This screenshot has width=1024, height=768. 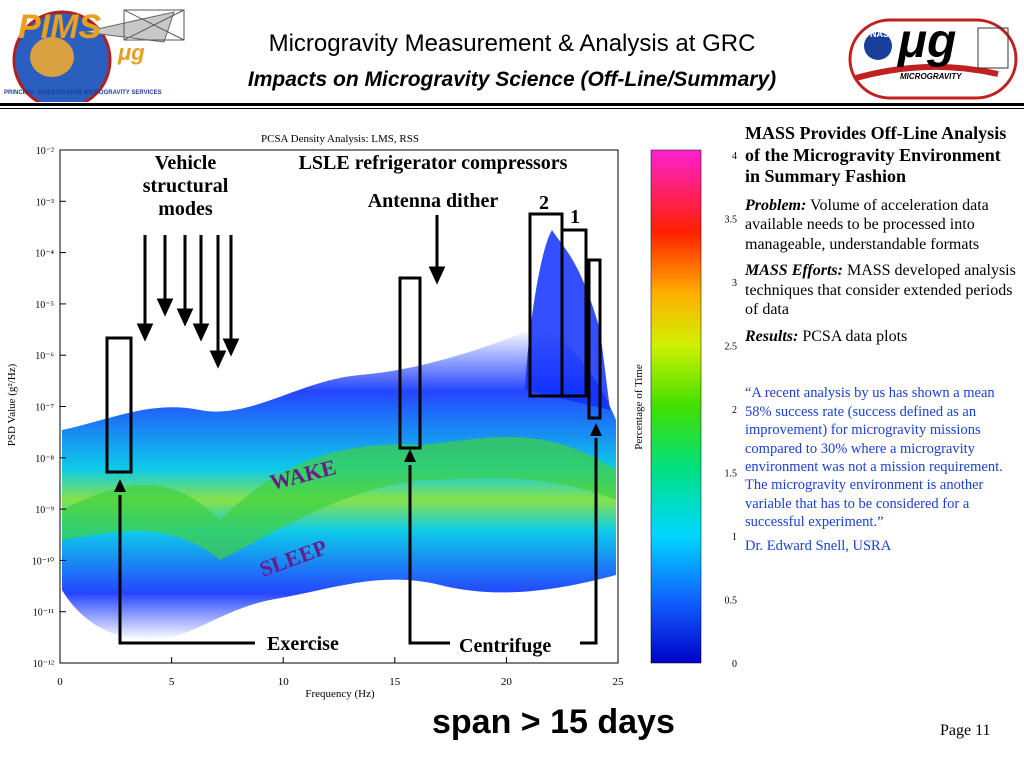 What do you see at coordinates (60, 682) in the screenshot?
I see `x-tick-label: 0` at bounding box center [60, 682].